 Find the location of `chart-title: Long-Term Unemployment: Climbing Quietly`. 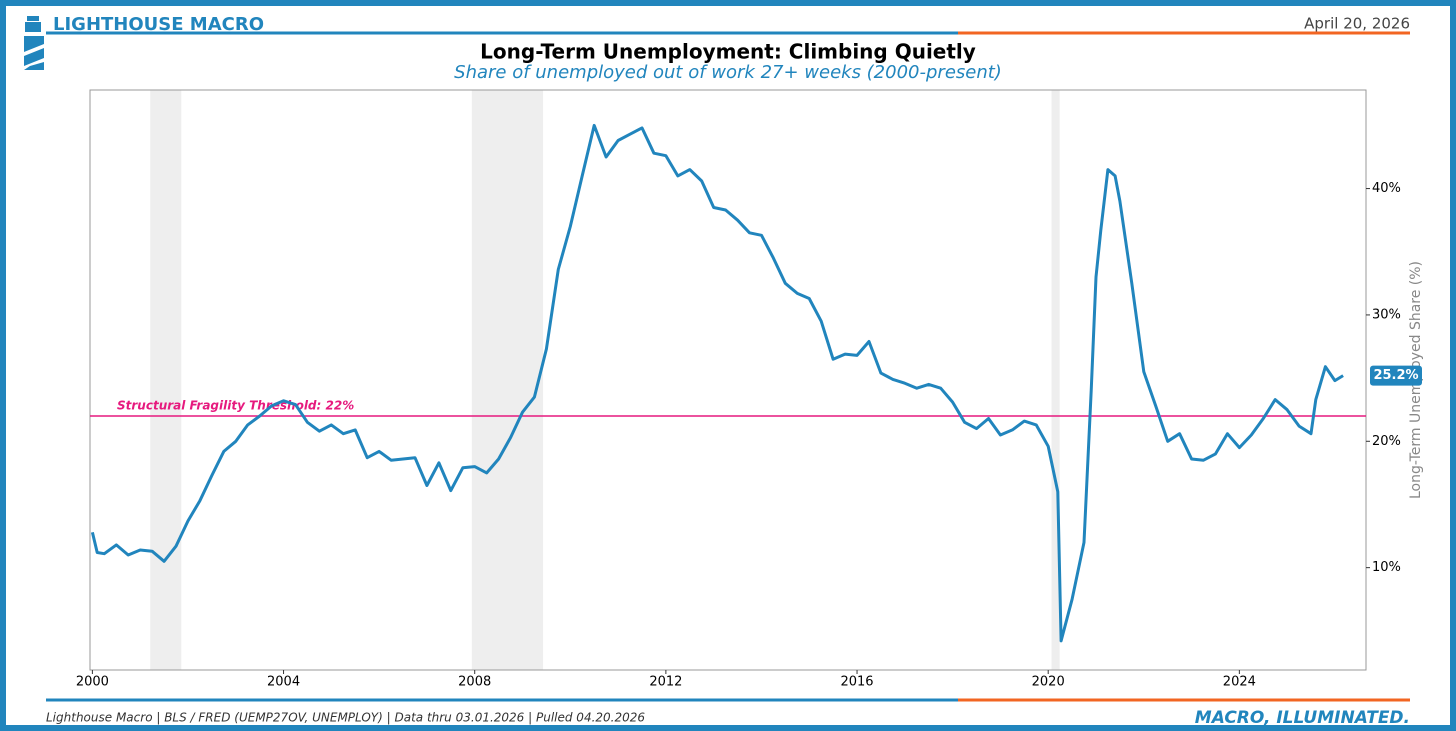

chart-title: Long-Term Unemployment: Climbing Quietly is located at coordinates (728, 52).